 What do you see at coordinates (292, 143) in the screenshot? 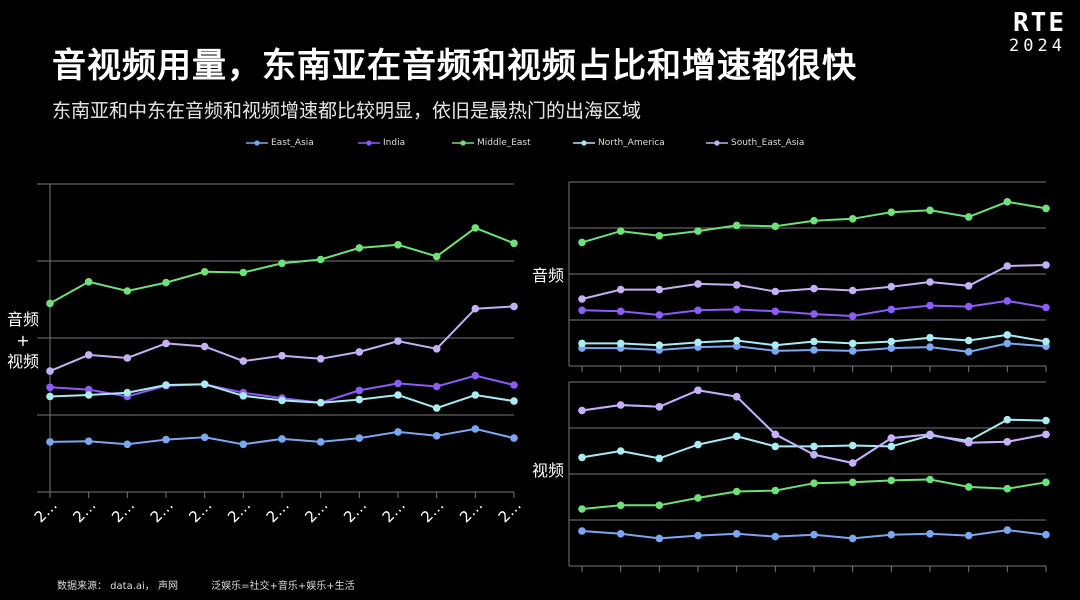
I see `legend-label: East_Asia` at bounding box center [292, 143].